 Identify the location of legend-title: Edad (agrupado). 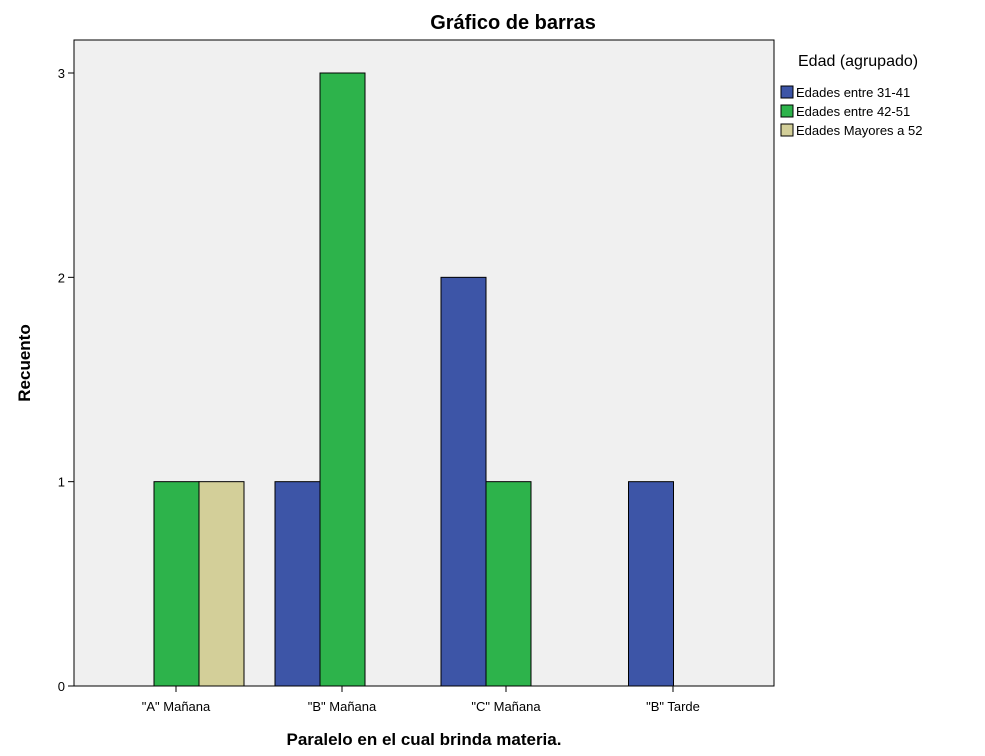
(858, 61).